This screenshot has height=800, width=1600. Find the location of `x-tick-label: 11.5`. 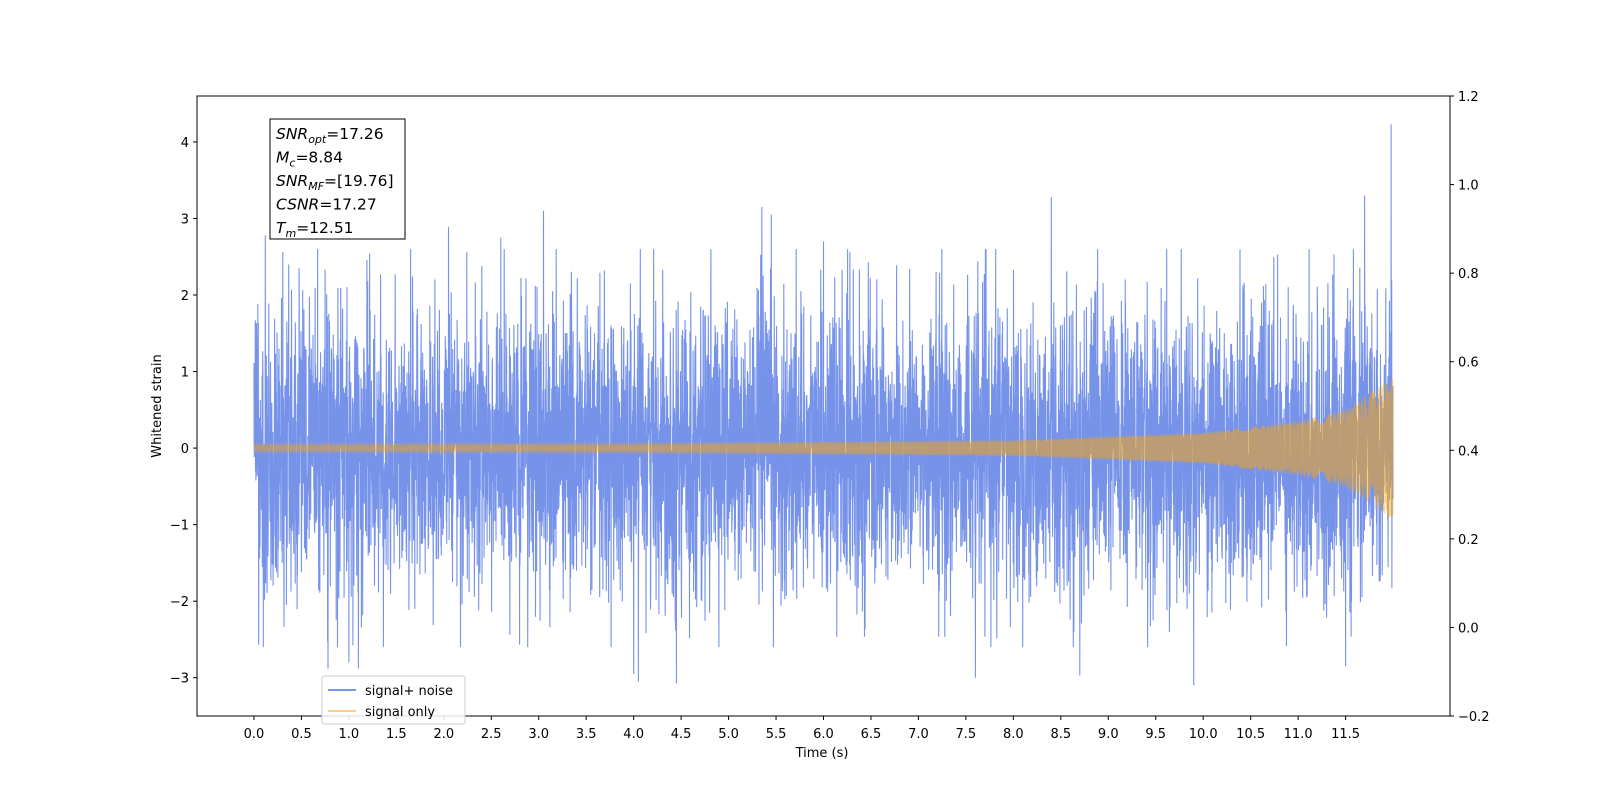

x-tick-label: 11.5 is located at coordinates (1345, 734).